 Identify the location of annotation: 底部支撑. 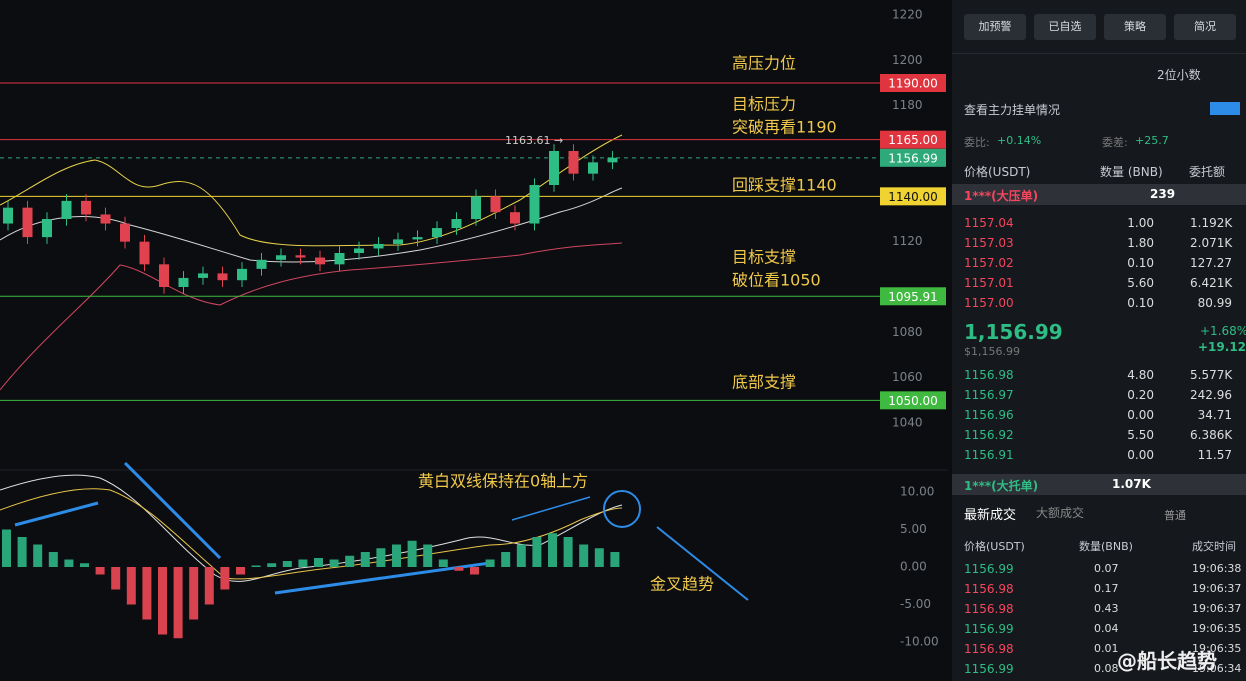
(764, 382).